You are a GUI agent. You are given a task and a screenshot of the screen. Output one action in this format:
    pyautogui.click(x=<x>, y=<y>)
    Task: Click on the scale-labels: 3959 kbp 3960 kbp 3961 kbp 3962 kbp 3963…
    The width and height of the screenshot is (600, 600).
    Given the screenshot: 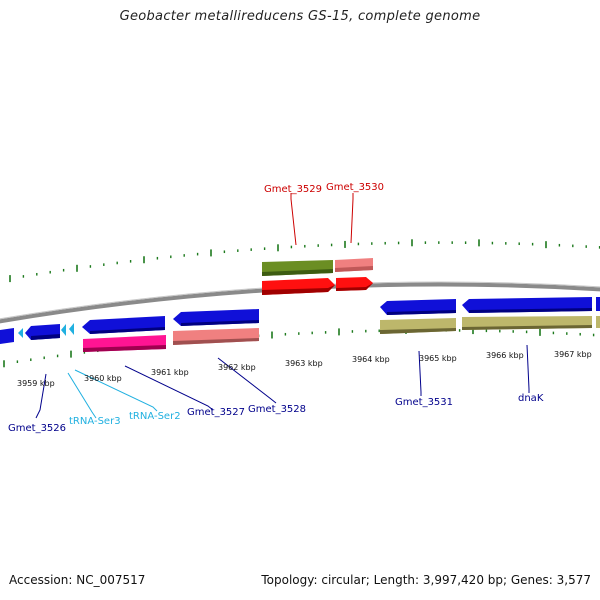 What is the action you would take?
    pyautogui.click(x=304, y=369)
    